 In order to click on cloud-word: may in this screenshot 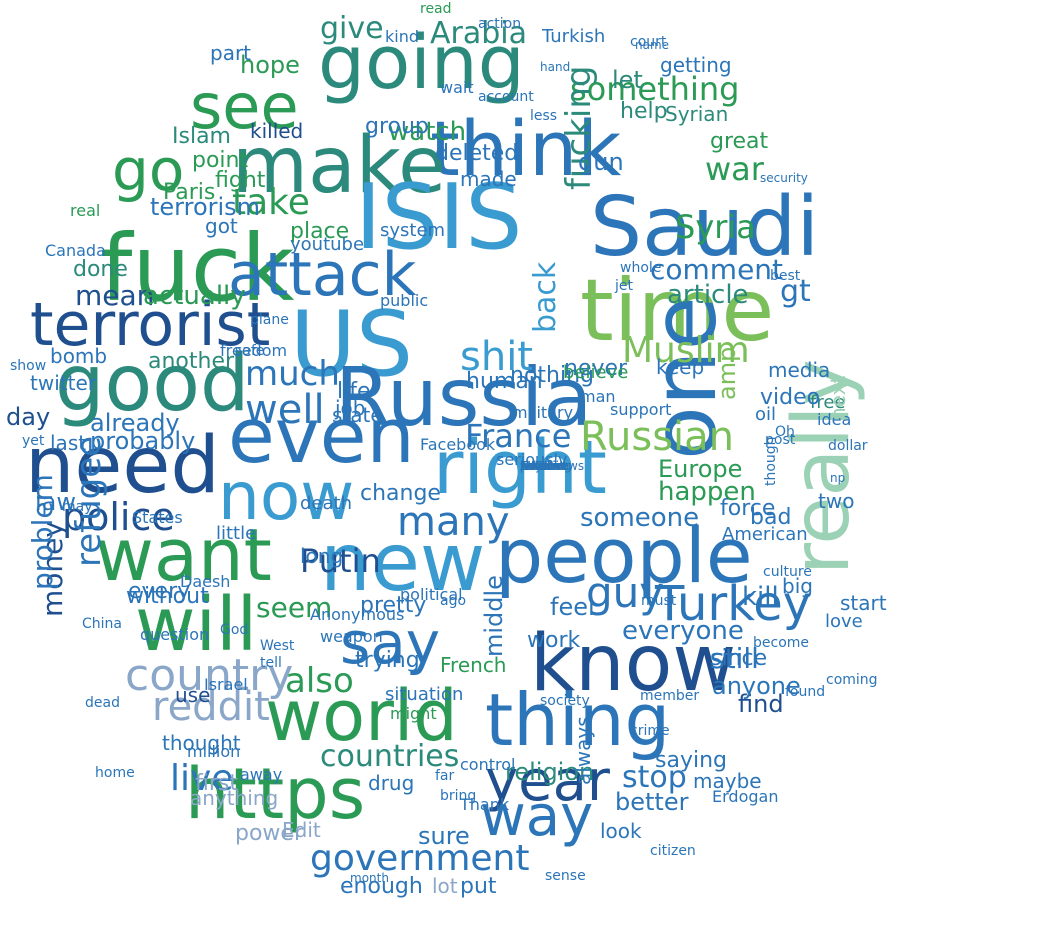, I will do `click(77, 507)`.